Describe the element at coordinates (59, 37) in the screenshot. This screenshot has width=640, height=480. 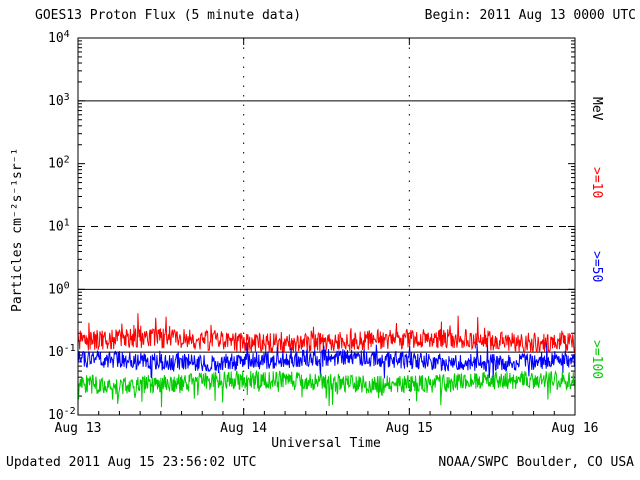
I see `y-tick-label: 10⁴` at that location.